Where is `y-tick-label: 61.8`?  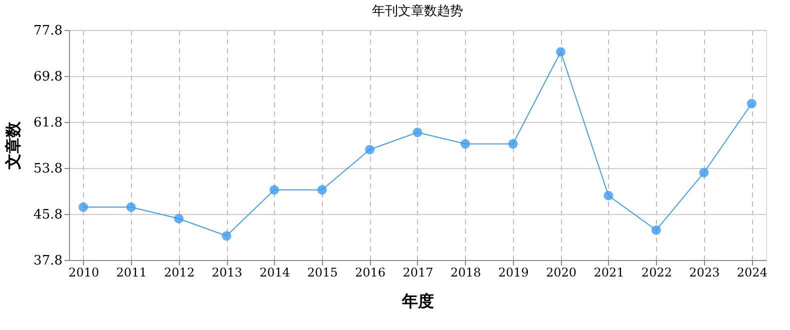
y-tick-label: 61.8 is located at coordinates (48, 123).